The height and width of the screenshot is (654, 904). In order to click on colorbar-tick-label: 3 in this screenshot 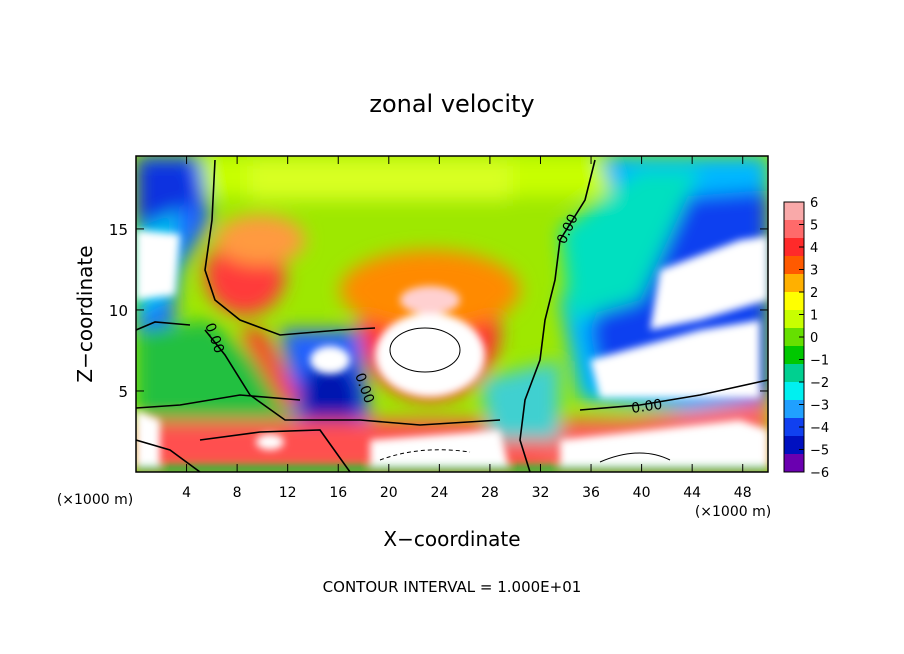, I will do `click(814, 271)`.